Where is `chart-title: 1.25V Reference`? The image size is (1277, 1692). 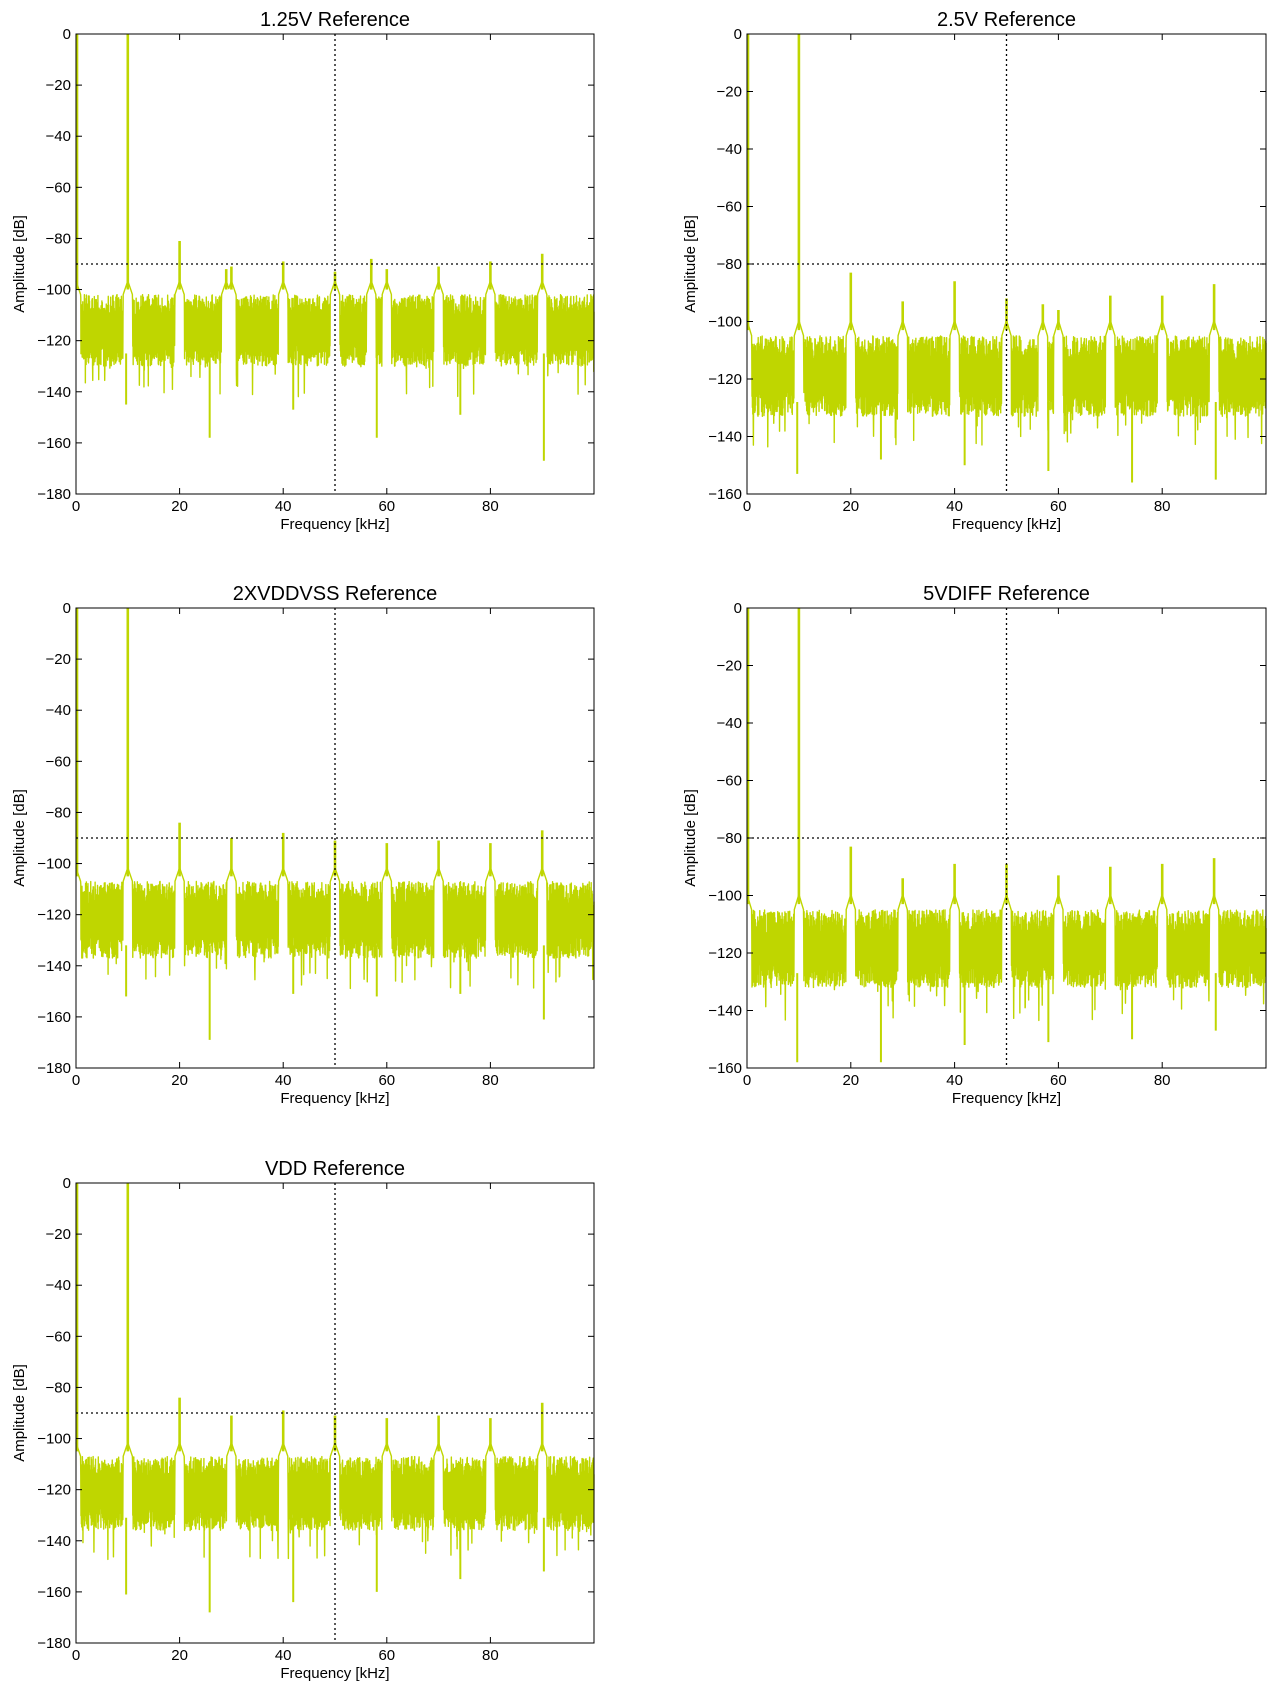 chart-title: 1.25V Reference is located at coordinates (335, 20).